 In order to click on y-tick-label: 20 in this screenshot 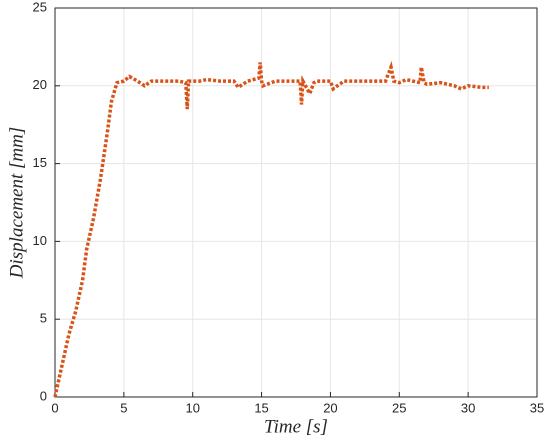, I will do `click(40, 84)`.